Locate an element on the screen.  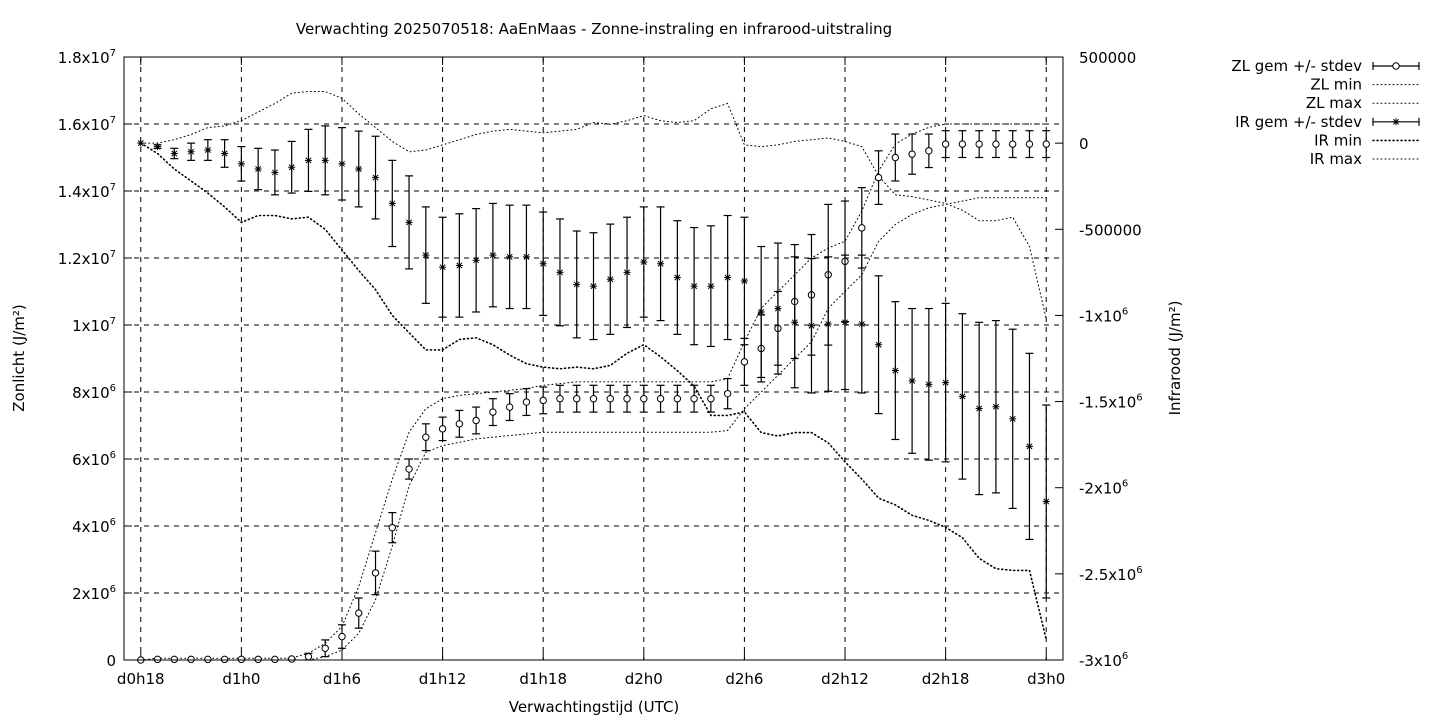
legend-label: ZL min is located at coordinates (1336, 85).